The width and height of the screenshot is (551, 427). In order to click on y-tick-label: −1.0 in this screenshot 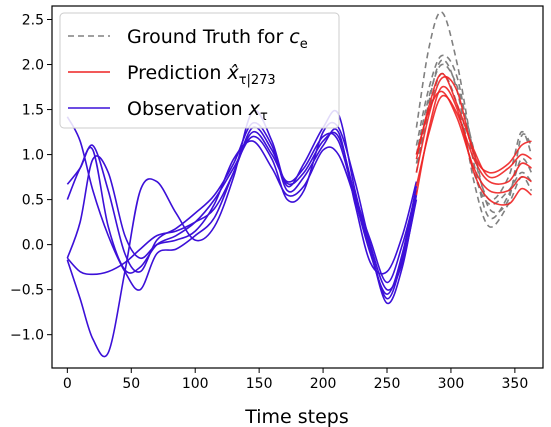, I will do `click(27, 336)`.